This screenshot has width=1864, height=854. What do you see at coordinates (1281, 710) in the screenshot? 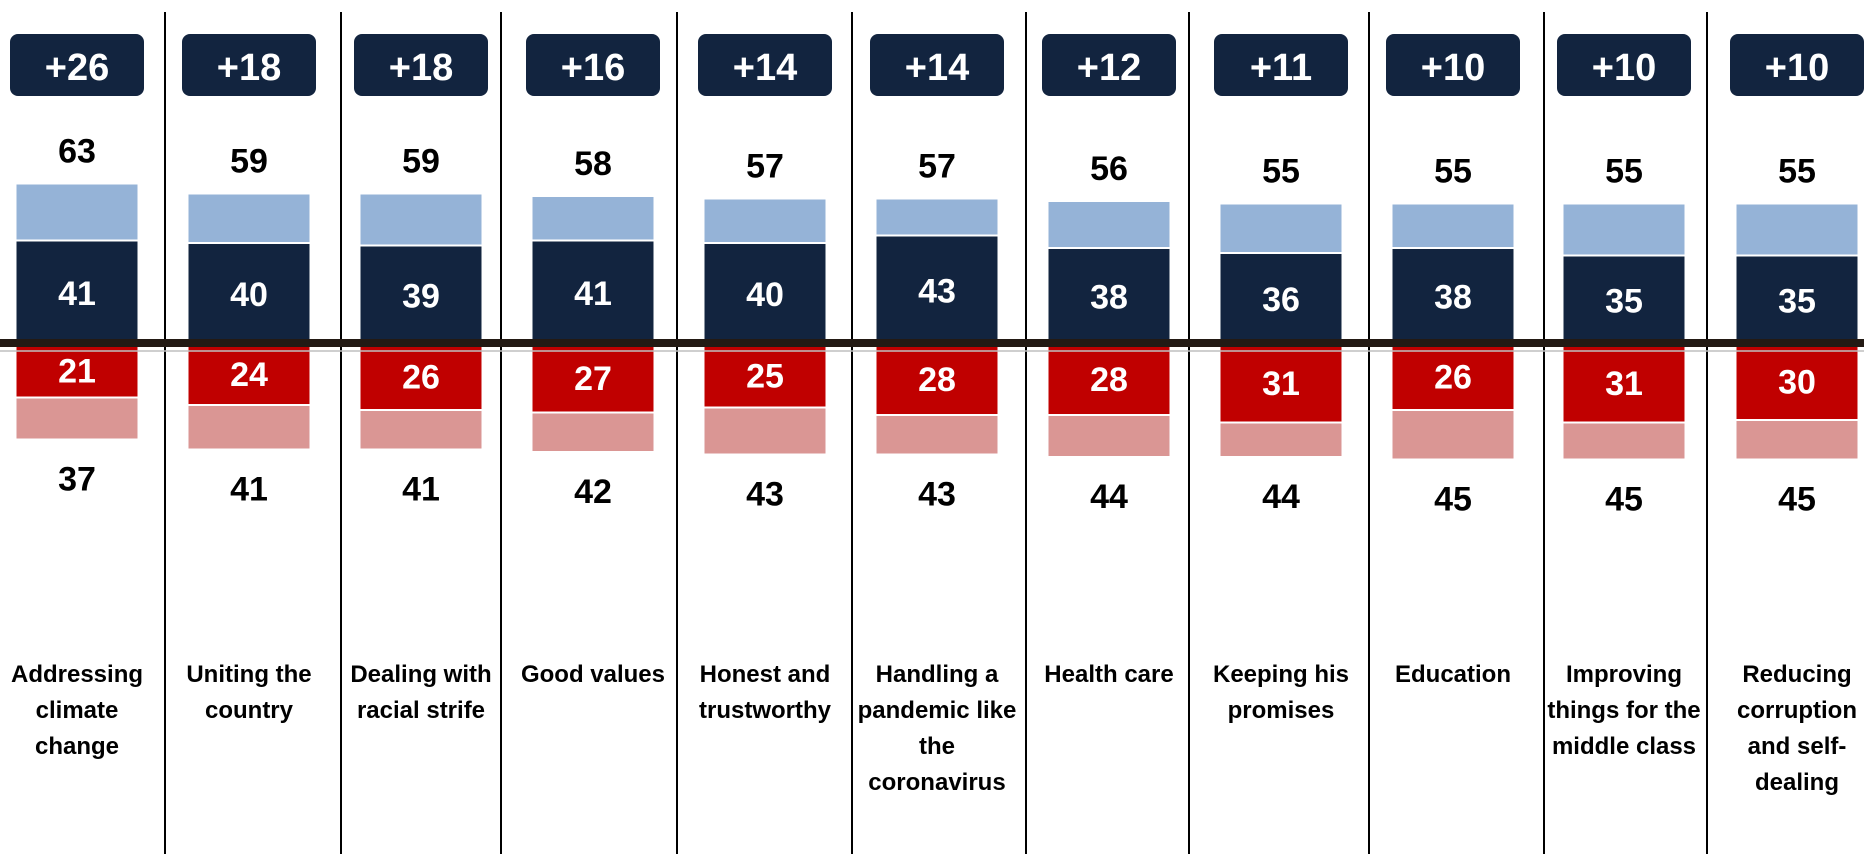
I see `category-label: promises` at bounding box center [1281, 710].